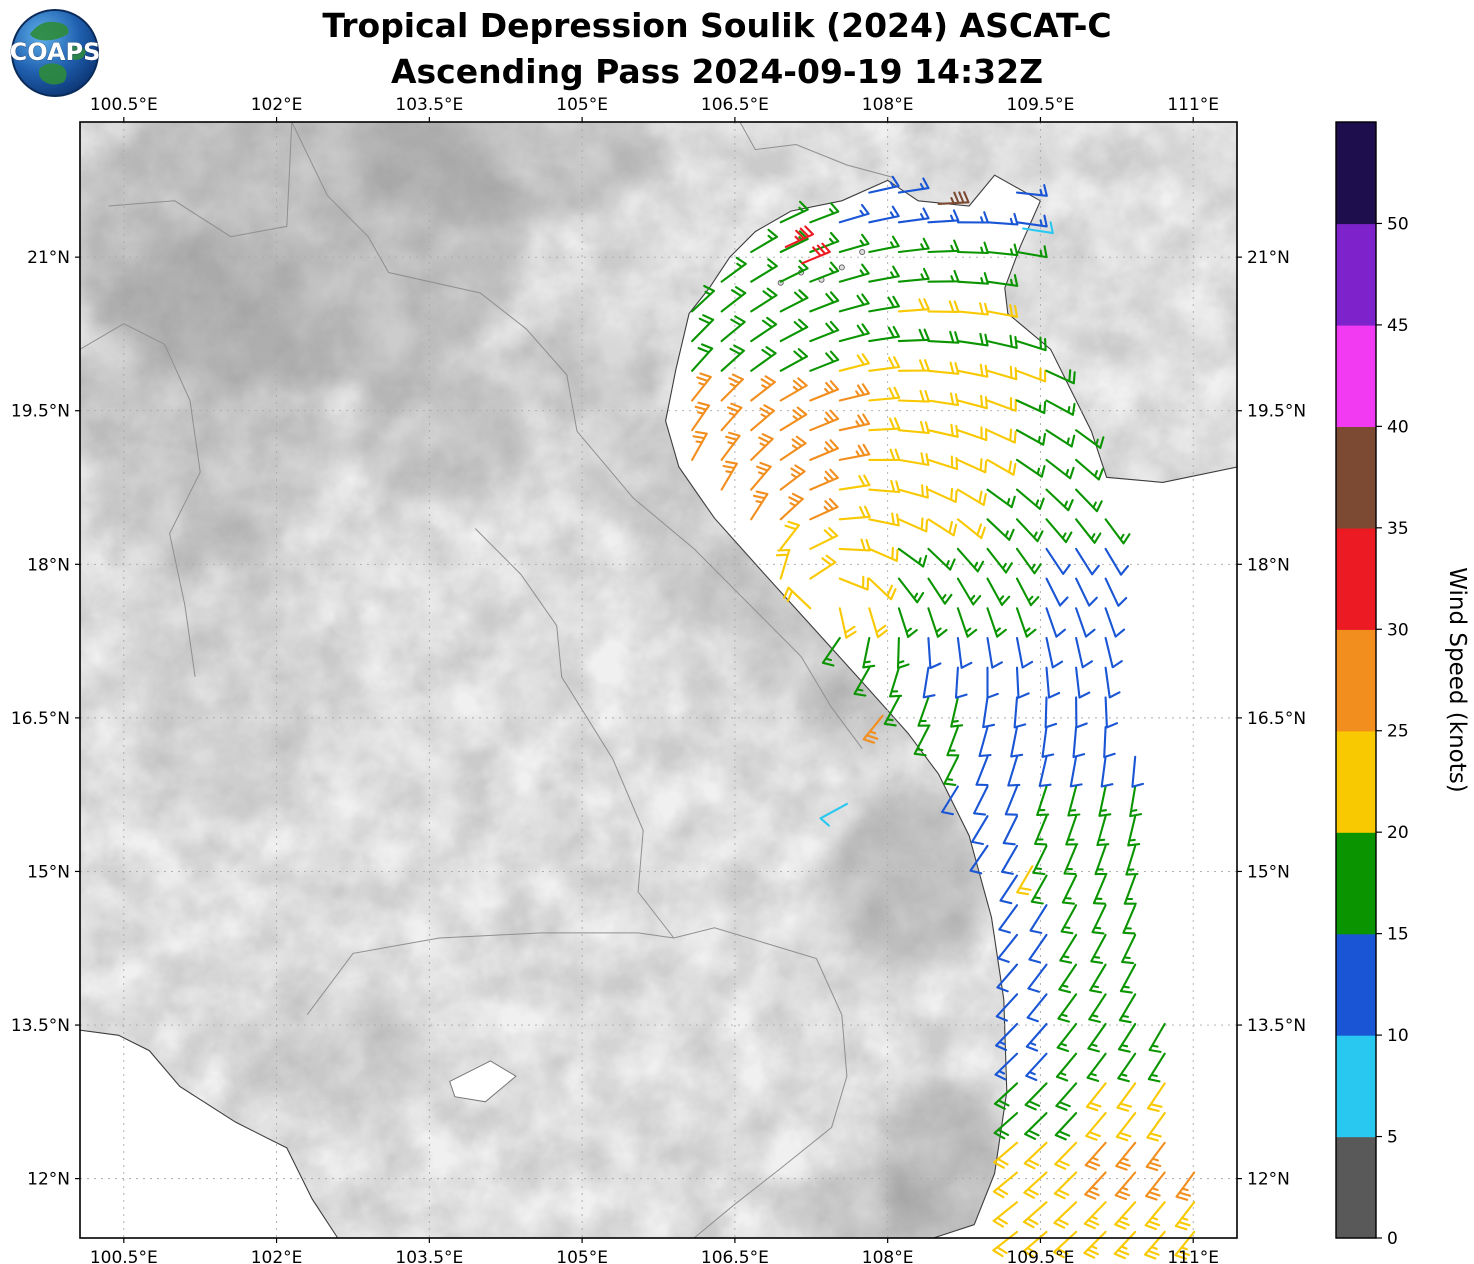 This screenshot has width=1474, height=1264. I want to click on globe-landmass-south, so click(52, 74).